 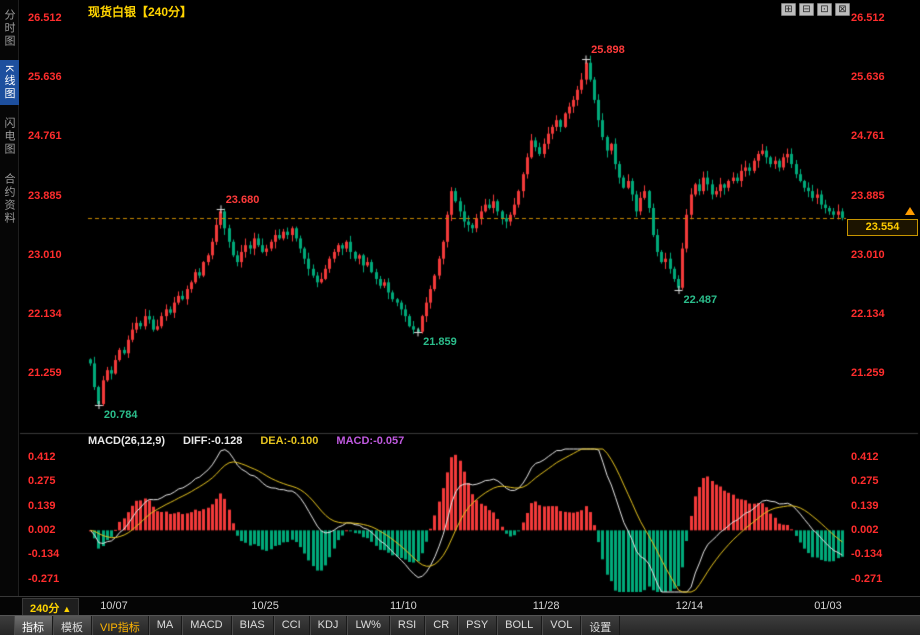 I want to click on tab-contract-info: 合约资料, so click(x=9, y=199).